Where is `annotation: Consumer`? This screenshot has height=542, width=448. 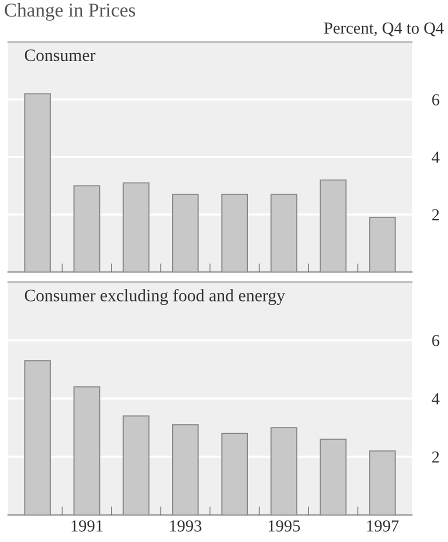
annotation: Consumer is located at coordinates (60, 55).